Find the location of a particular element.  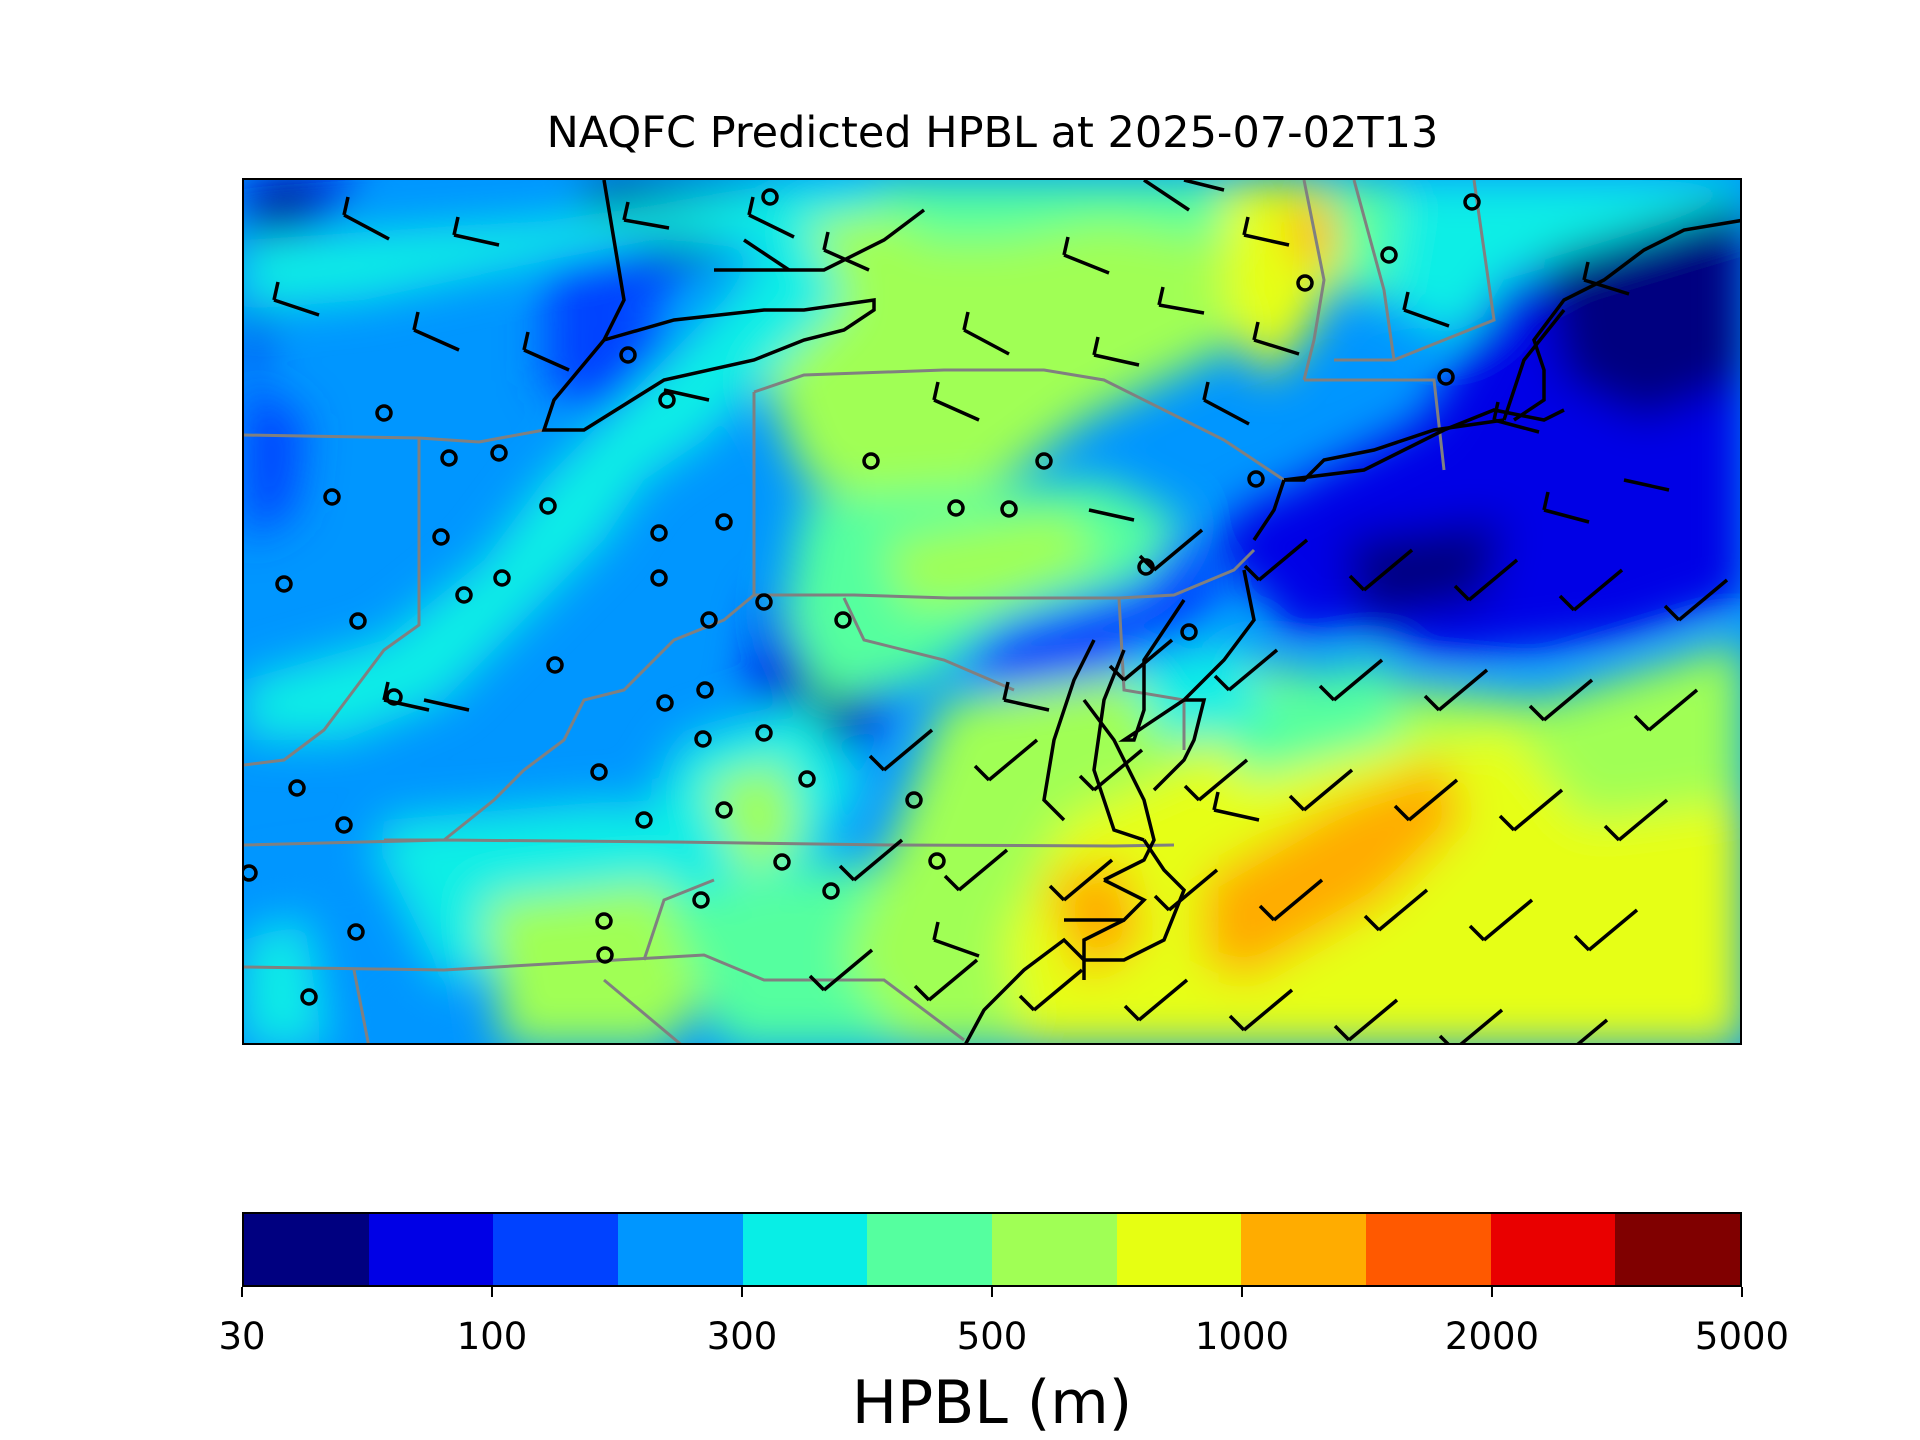

colorbar-label: HPBL (m) is located at coordinates (992, 1403).